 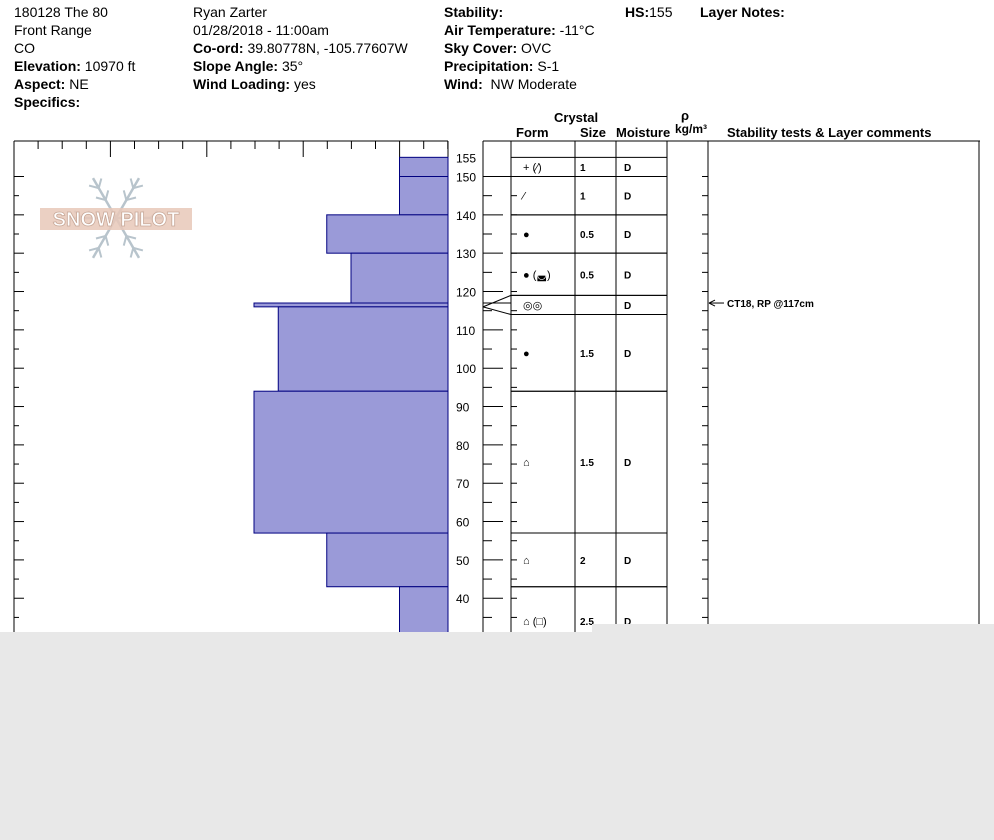 What do you see at coordinates (466, 369) in the screenshot?
I see `depth-label: 100` at bounding box center [466, 369].